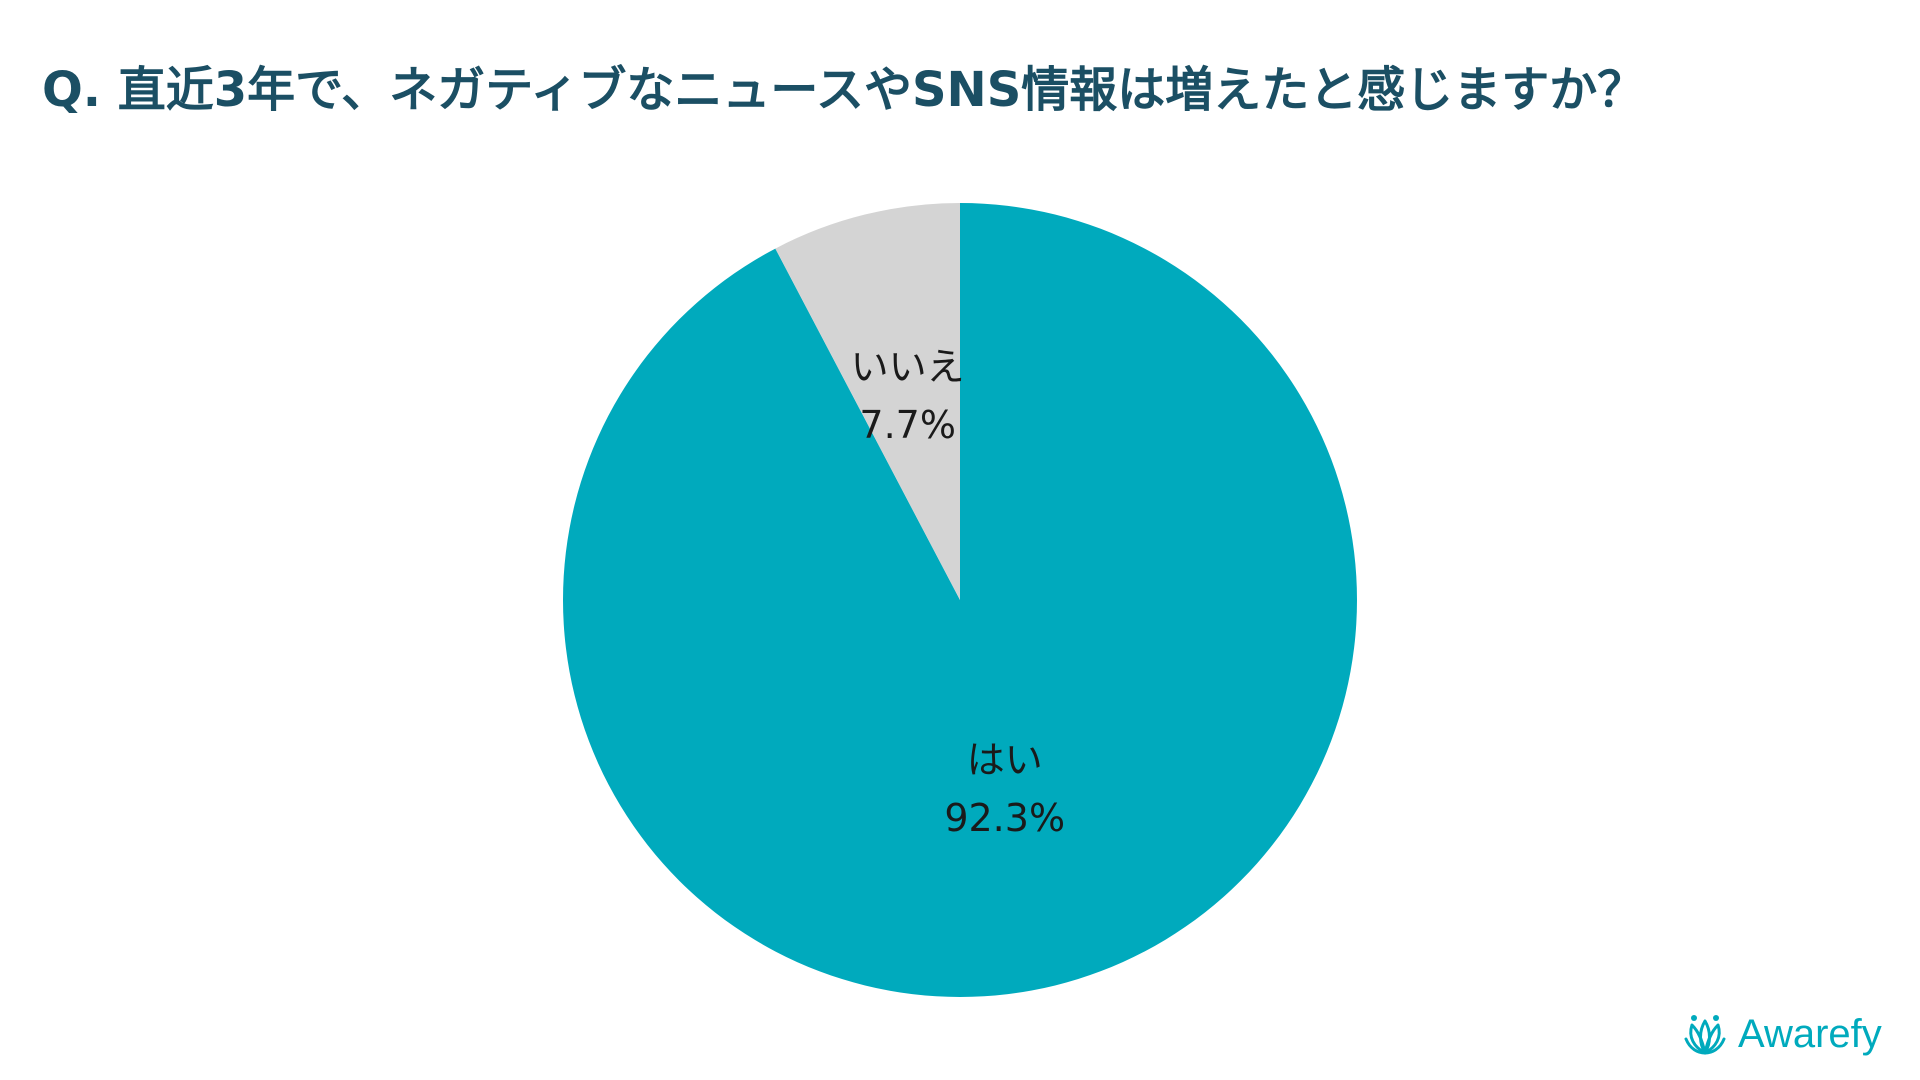 Image resolution: width=1920 pixels, height=1080 pixels. What do you see at coordinates (908, 367) in the screenshot?
I see `slice-label-1: いいえ` at bounding box center [908, 367].